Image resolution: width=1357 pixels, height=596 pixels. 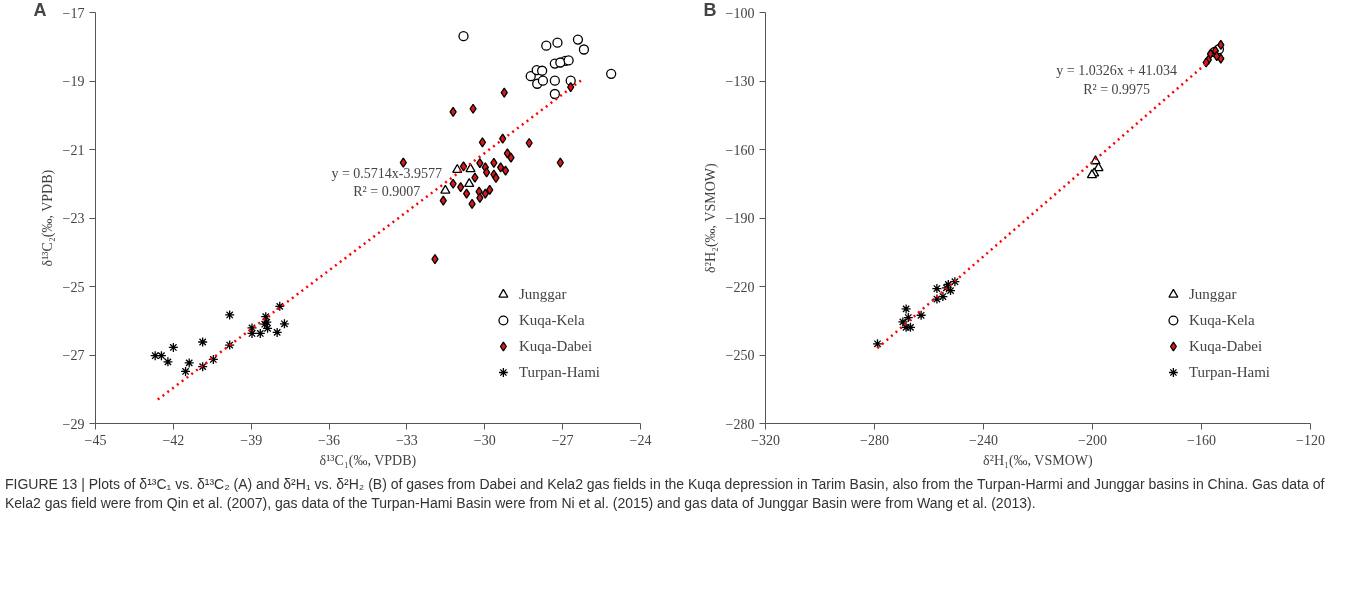 What do you see at coordinates (765, 440) in the screenshot?
I see `x-tick-label: −320` at bounding box center [765, 440].